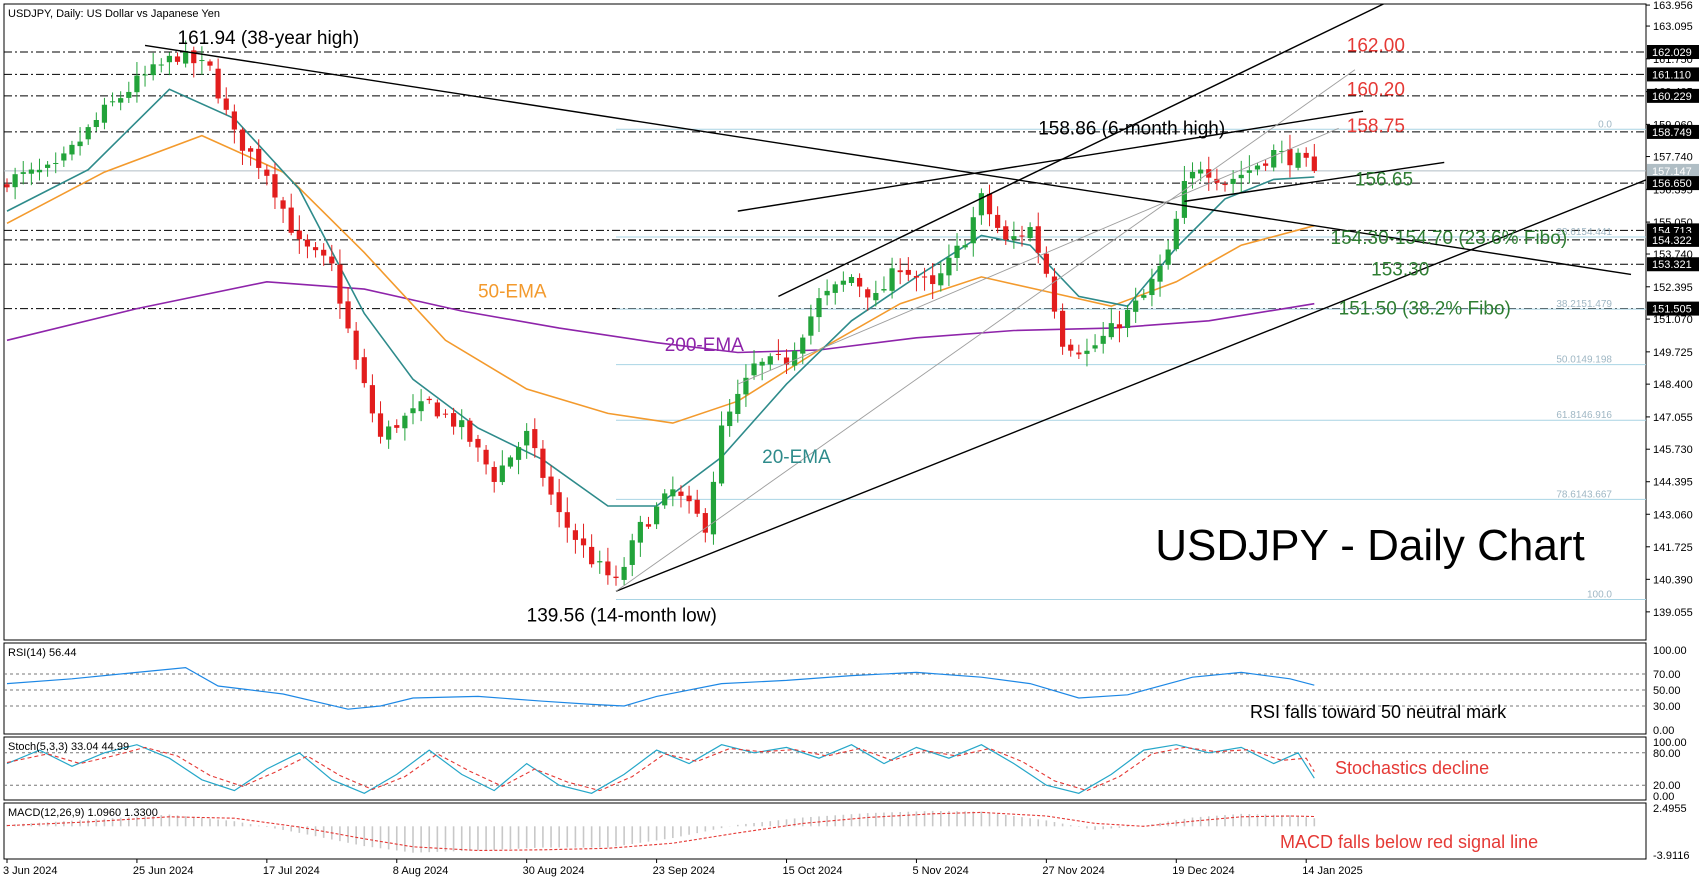 This screenshot has width=1707, height=877. What do you see at coordinates (1671, 75) in the screenshot?
I see `price-tag-label: 161.110` at bounding box center [1671, 75].